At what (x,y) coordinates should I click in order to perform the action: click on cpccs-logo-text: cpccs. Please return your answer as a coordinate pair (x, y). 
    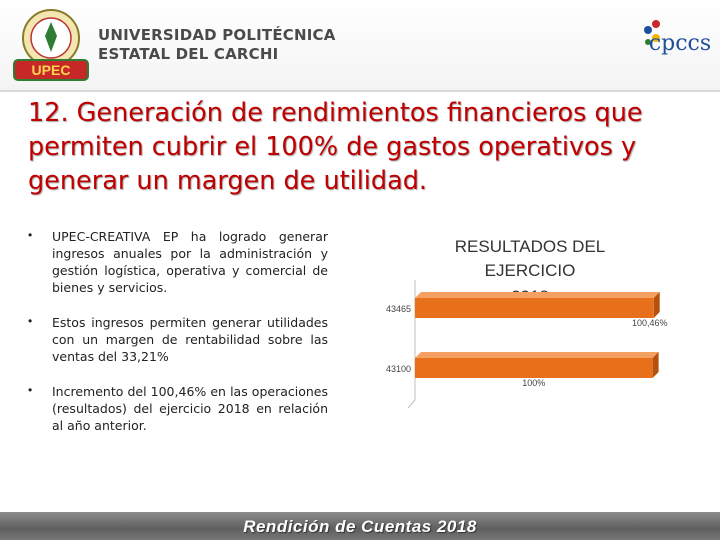
    Looking at the image, I should click on (679, 43).